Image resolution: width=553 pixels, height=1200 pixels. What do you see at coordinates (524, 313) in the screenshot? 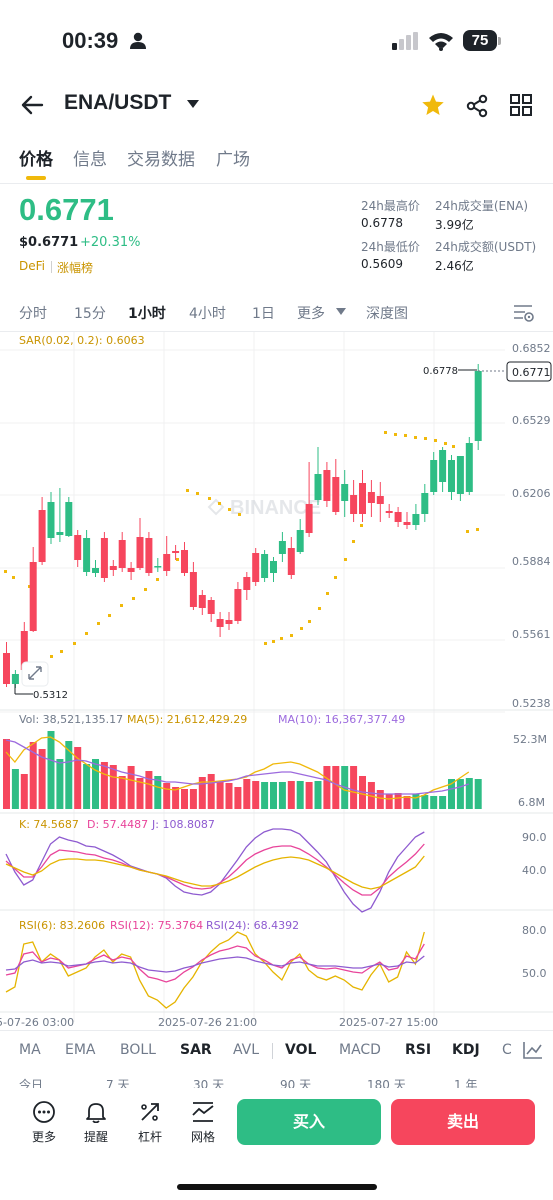
I see `chart-settings-icon` at bounding box center [524, 313].